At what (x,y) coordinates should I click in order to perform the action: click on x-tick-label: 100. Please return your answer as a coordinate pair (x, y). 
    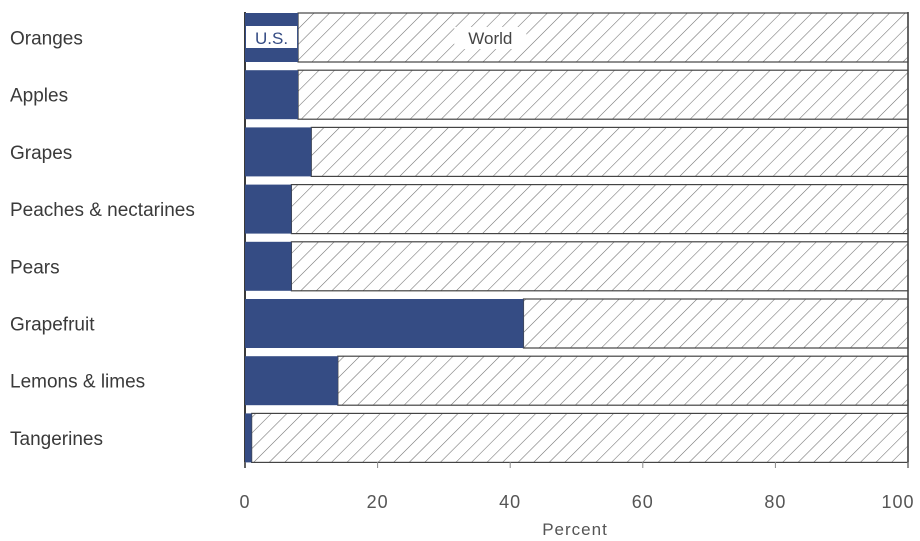
    Looking at the image, I should click on (897, 502).